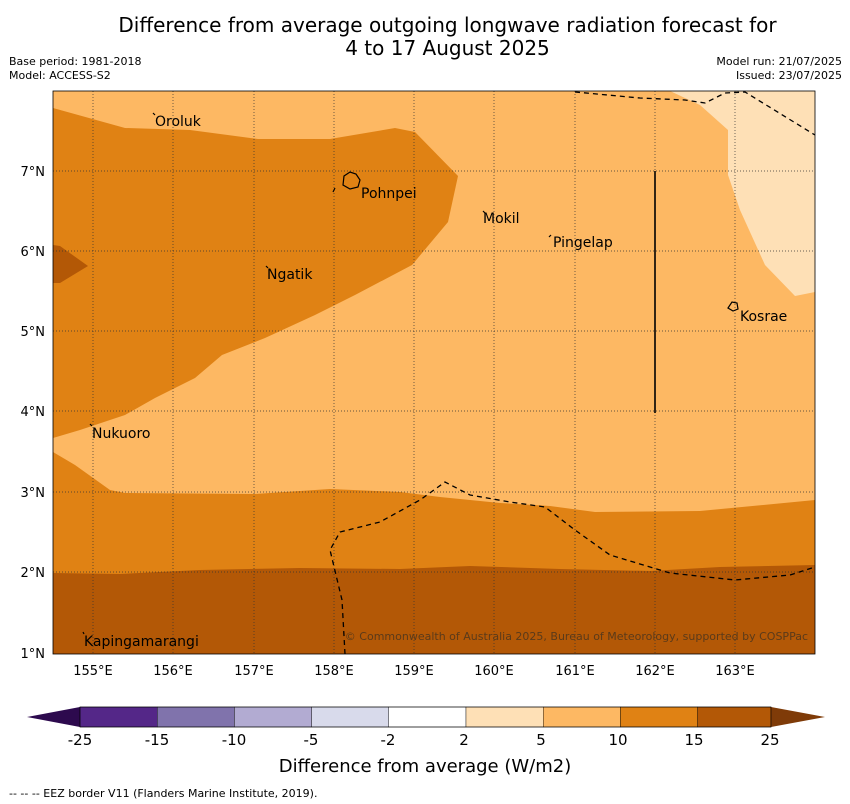 The image size is (850, 804). Describe the element at coordinates (290, 275) in the screenshot. I see `place-ngatik: Ngatik` at that location.